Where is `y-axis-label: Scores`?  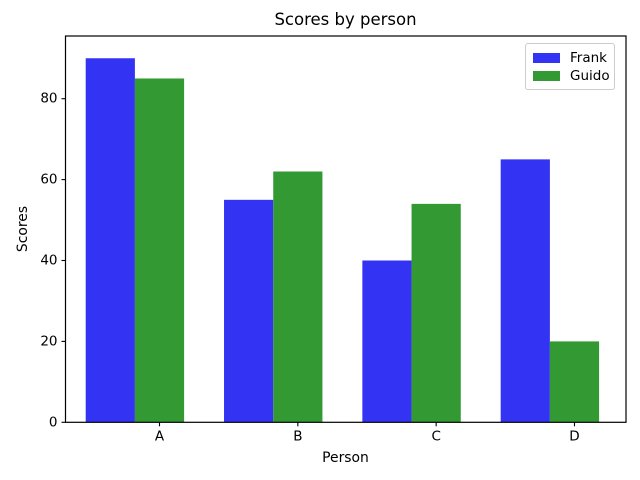
y-axis-label: Scores is located at coordinates (23, 229).